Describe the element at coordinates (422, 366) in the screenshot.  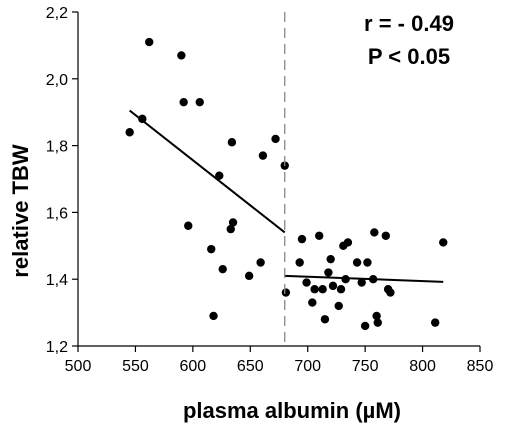
I see `x-tick-label: 800` at that location.